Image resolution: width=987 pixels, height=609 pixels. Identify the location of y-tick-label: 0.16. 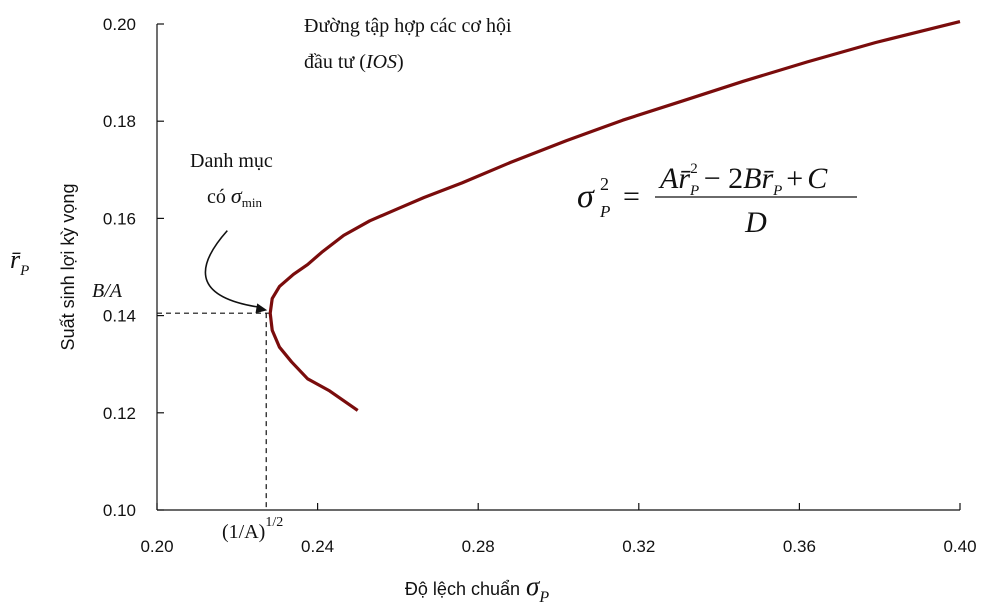
(119, 218).